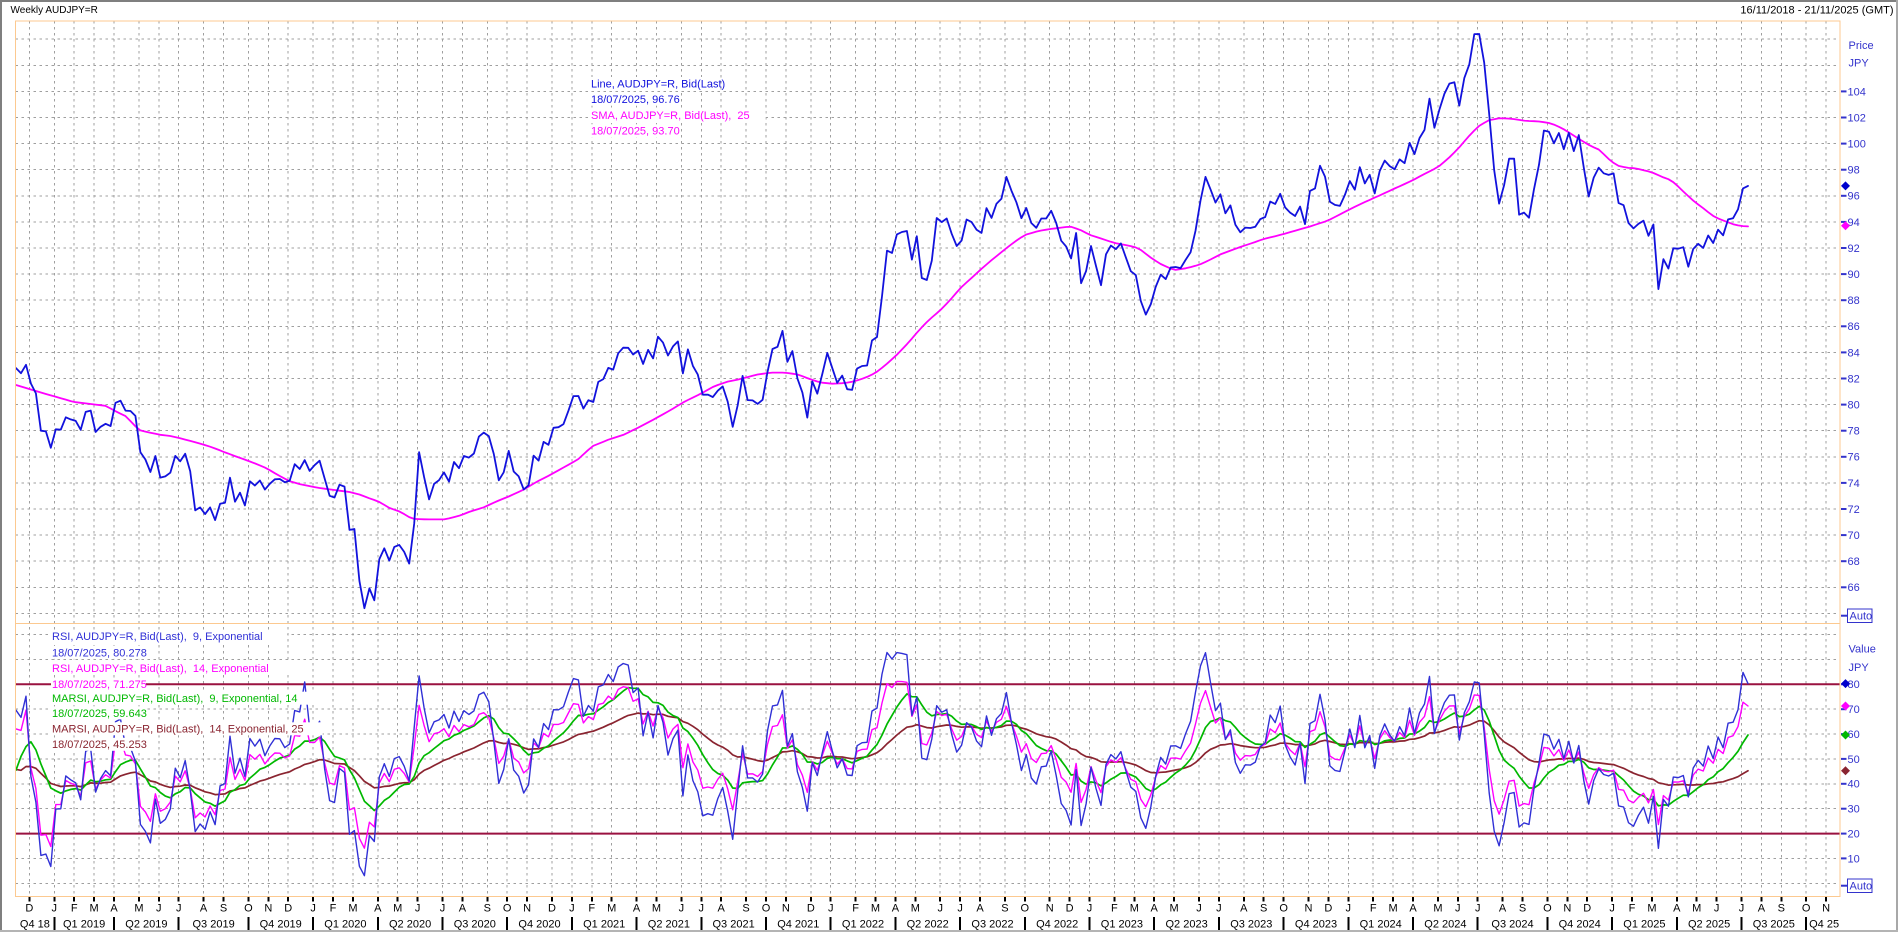  Describe the element at coordinates (1854, 458) in the screenshot. I see `svg-text: 76` at that location.